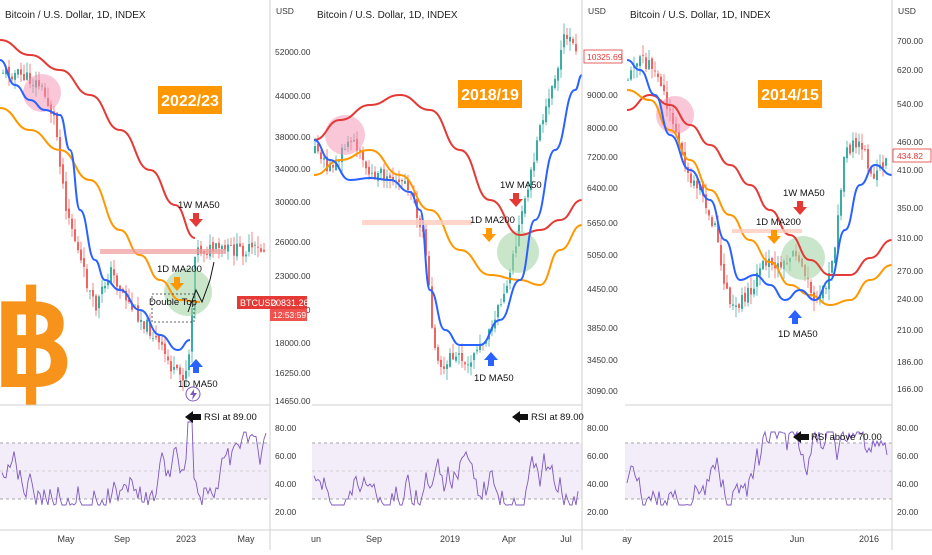 The image size is (932, 555). I want to click on countdown-tag, so click(288, 315).